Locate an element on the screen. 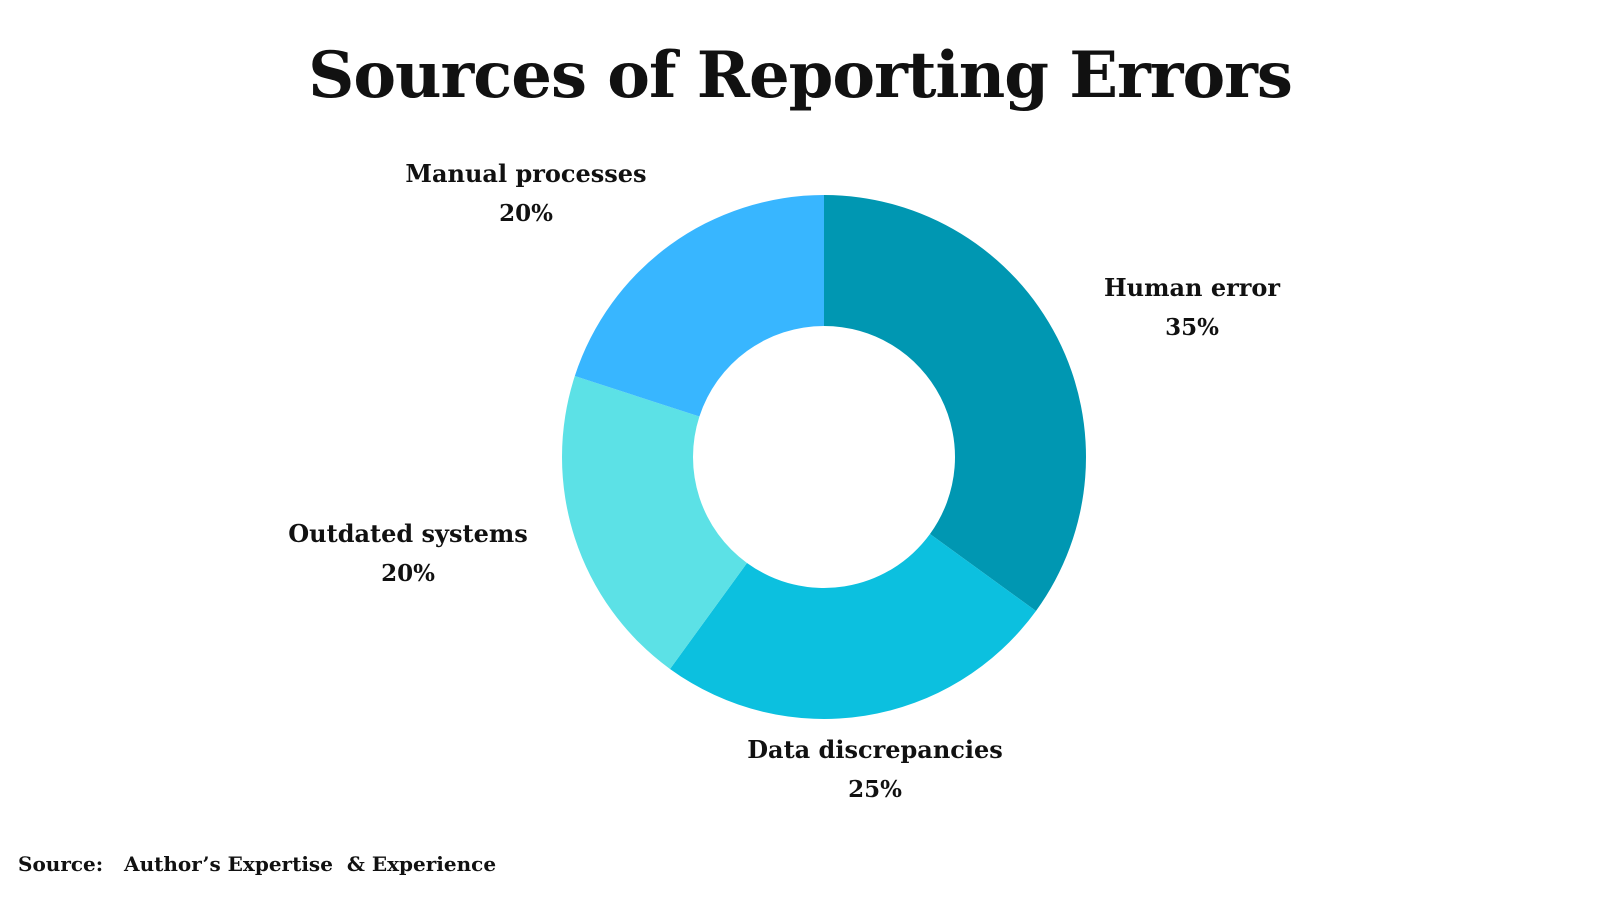 The width and height of the screenshot is (1600, 900). slice-value-outdated-systems: 20% is located at coordinates (408, 573).